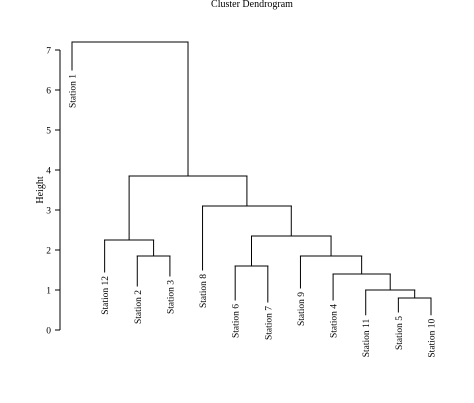 This screenshot has width=474, height=403. What do you see at coordinates (335, 321) in the screenshot?
I see `leaf-label: Station 4` at bounding box center [335, 321].